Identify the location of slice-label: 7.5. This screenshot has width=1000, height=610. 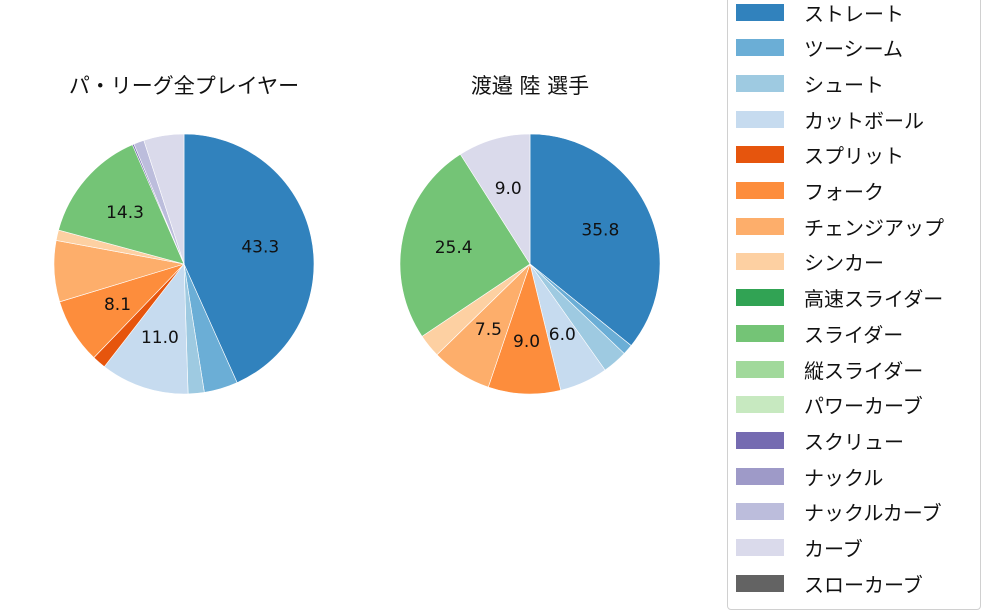
(488, 330).